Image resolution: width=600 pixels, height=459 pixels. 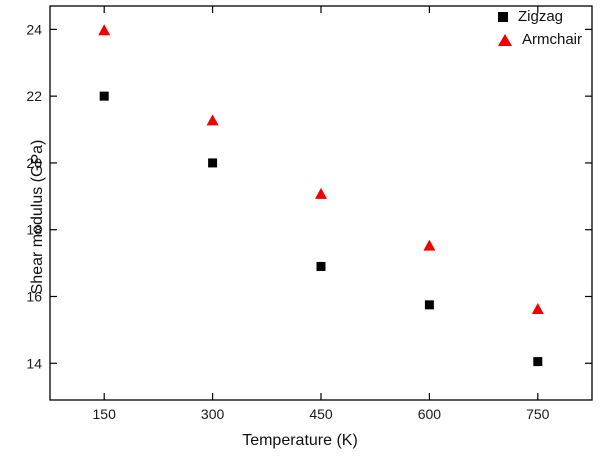 I want to click on y-tick-label: 16, so click(x=34, y=296).